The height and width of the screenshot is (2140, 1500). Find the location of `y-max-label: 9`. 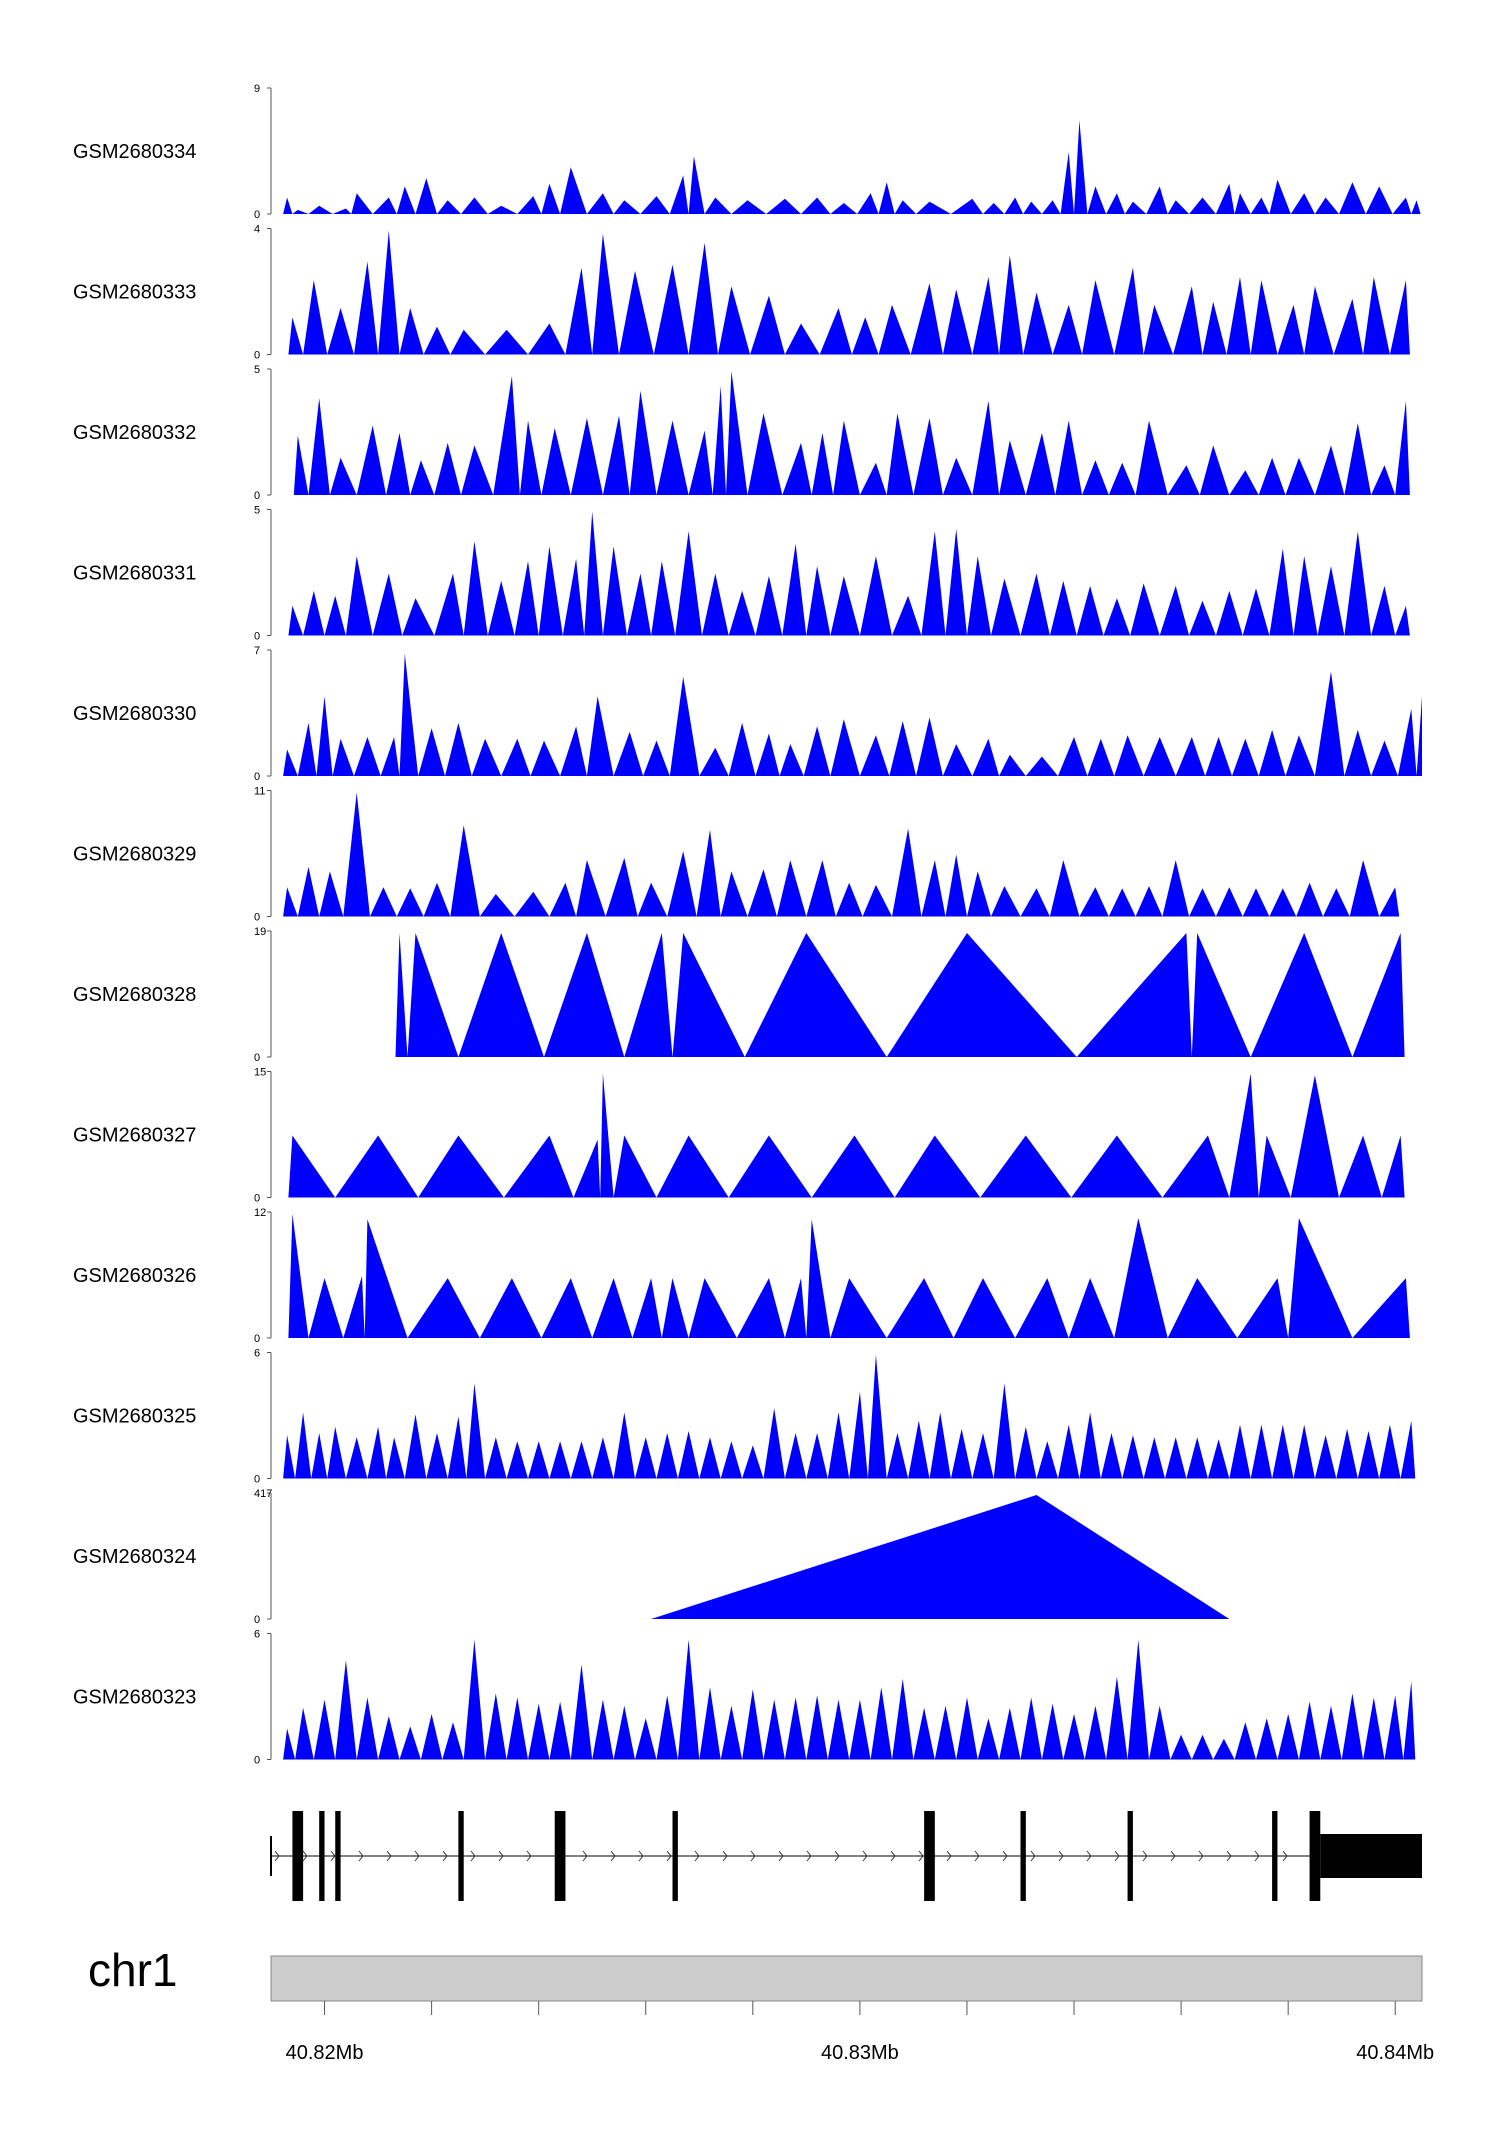

y-max-label: 9 is located at coordinates (257, 89).